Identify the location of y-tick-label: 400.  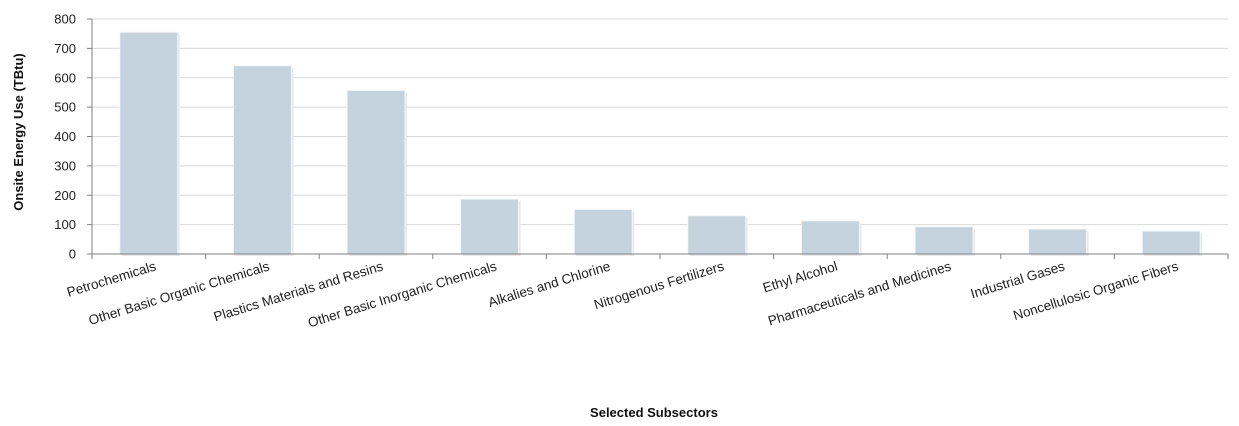
(65, 136).